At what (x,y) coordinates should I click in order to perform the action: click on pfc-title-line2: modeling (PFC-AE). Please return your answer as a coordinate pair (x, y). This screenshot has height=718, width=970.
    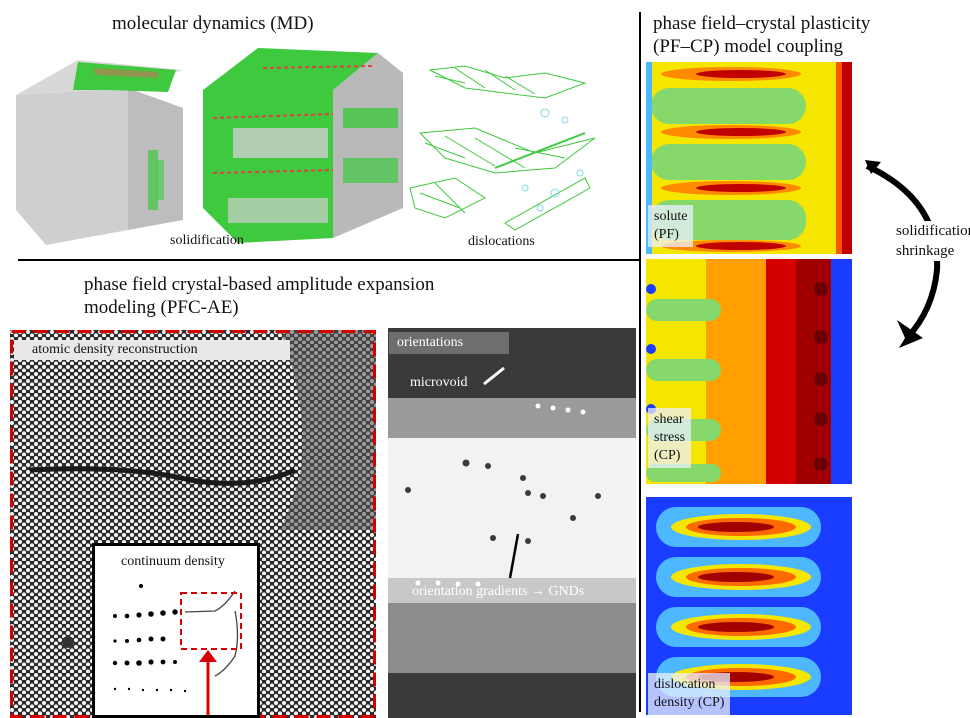
    Looking at the image, I should click on (161, 307).